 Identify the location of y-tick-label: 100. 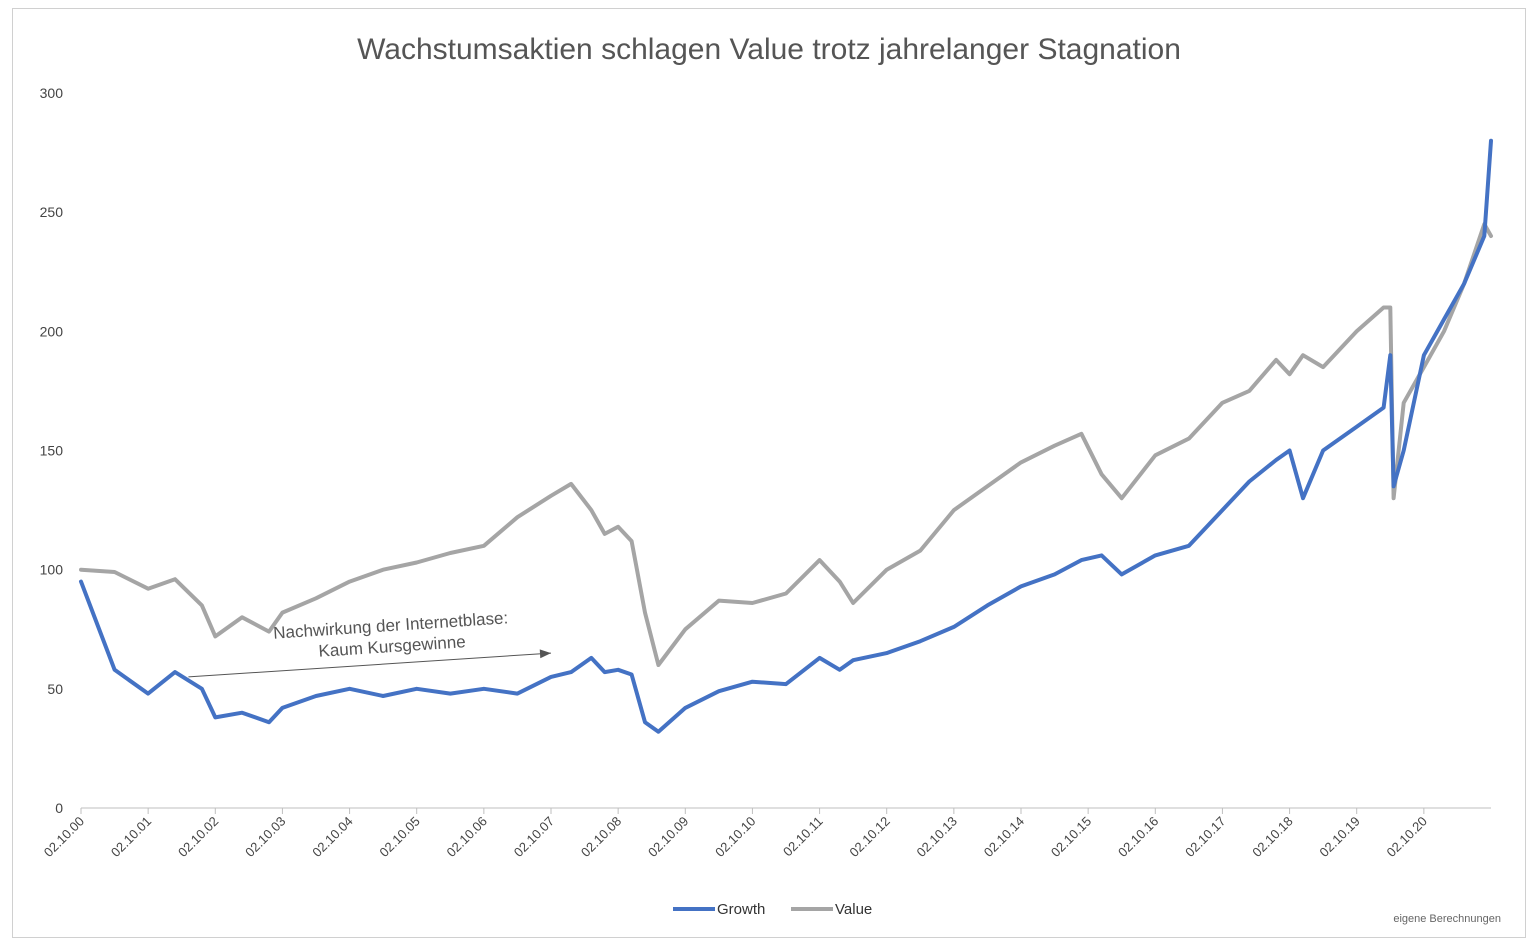
(52, 570).